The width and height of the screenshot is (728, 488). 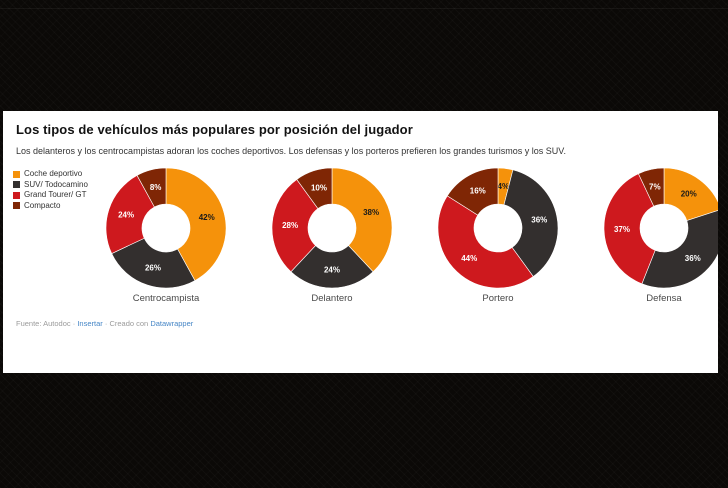 I want to click on donut-caption-delantero: Delantero, so click(x=332, y=298).